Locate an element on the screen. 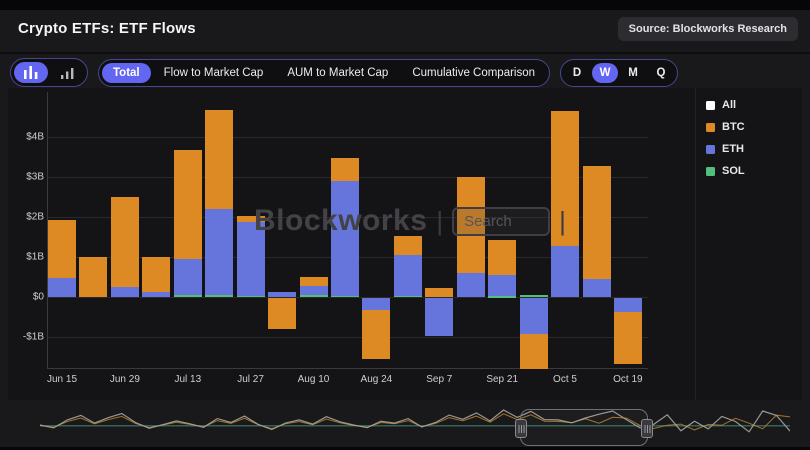  navigator-sparkline is located at coordinates (415, 421).